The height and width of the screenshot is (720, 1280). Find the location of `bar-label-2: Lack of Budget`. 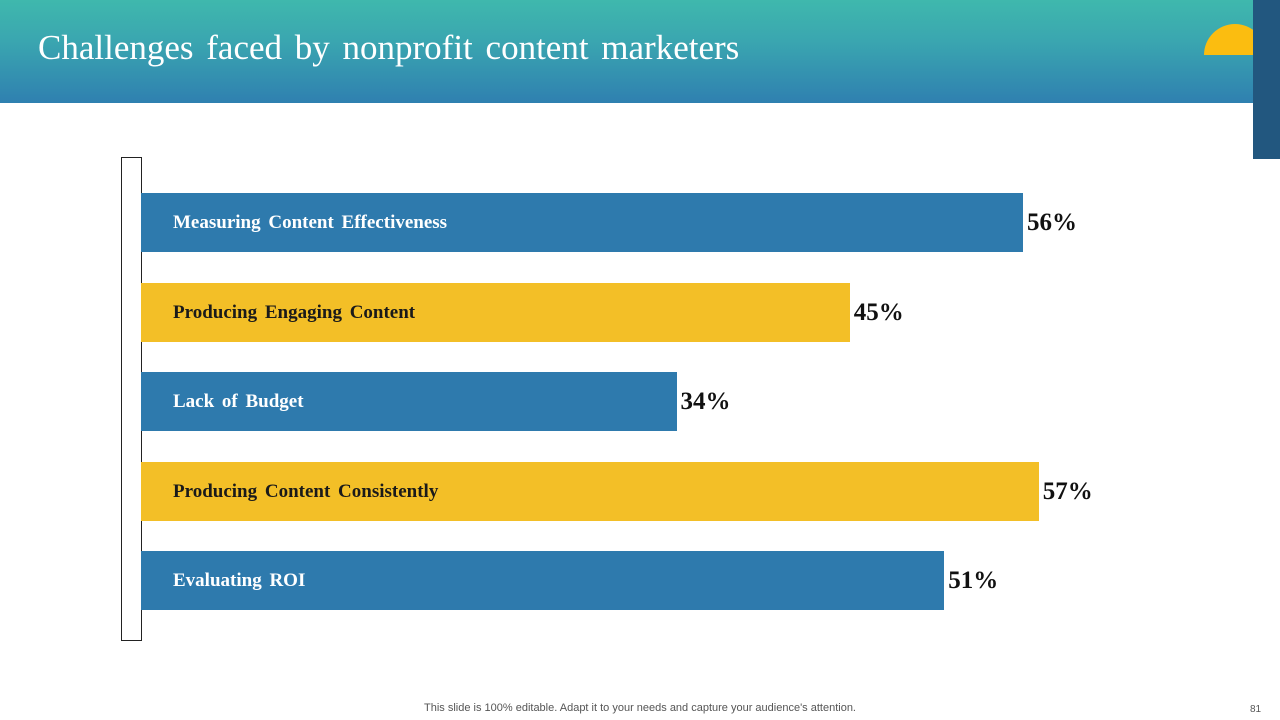

bar-label-2: Lack of Budget is located at coordinates (238, 401).